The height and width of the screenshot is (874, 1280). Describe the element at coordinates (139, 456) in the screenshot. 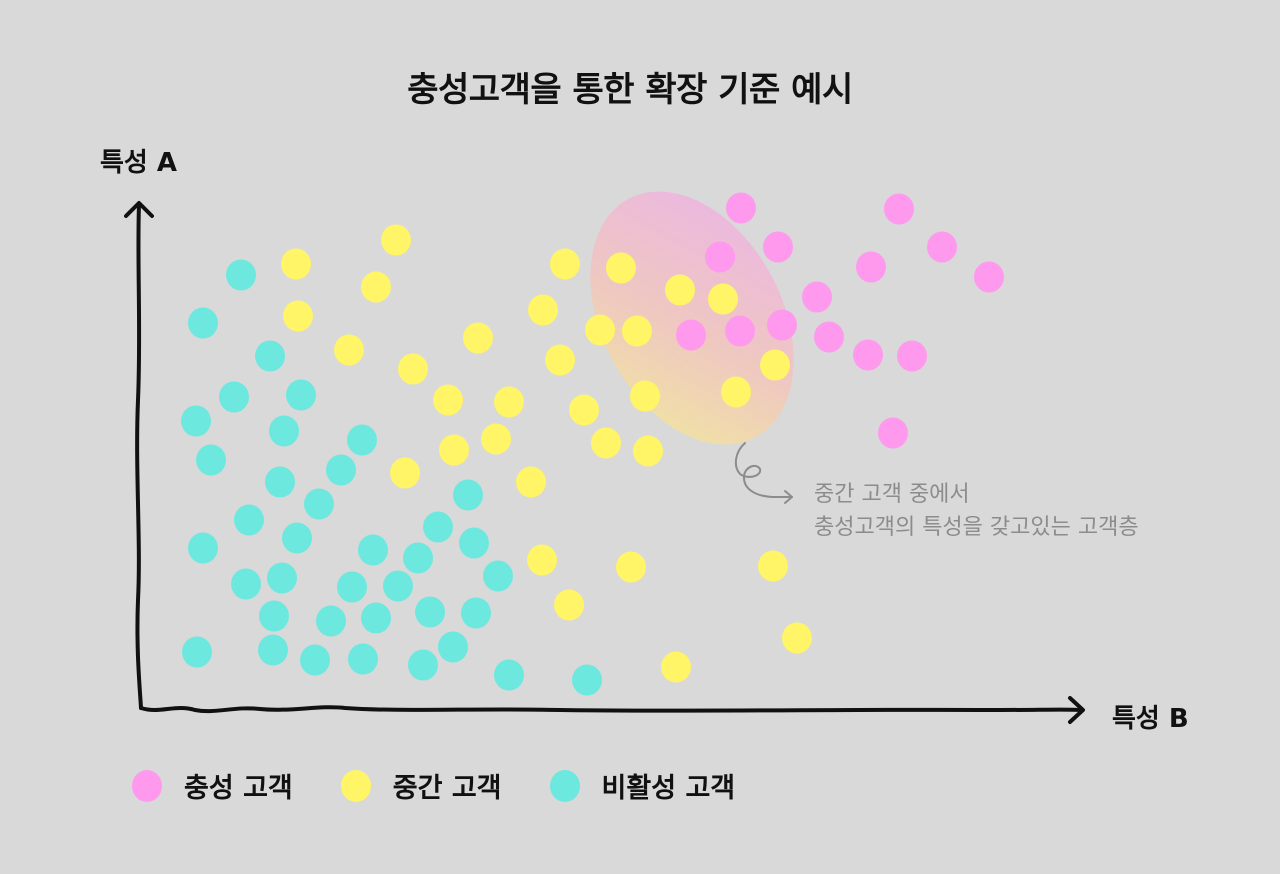

I see `y-axis-line` at that location.